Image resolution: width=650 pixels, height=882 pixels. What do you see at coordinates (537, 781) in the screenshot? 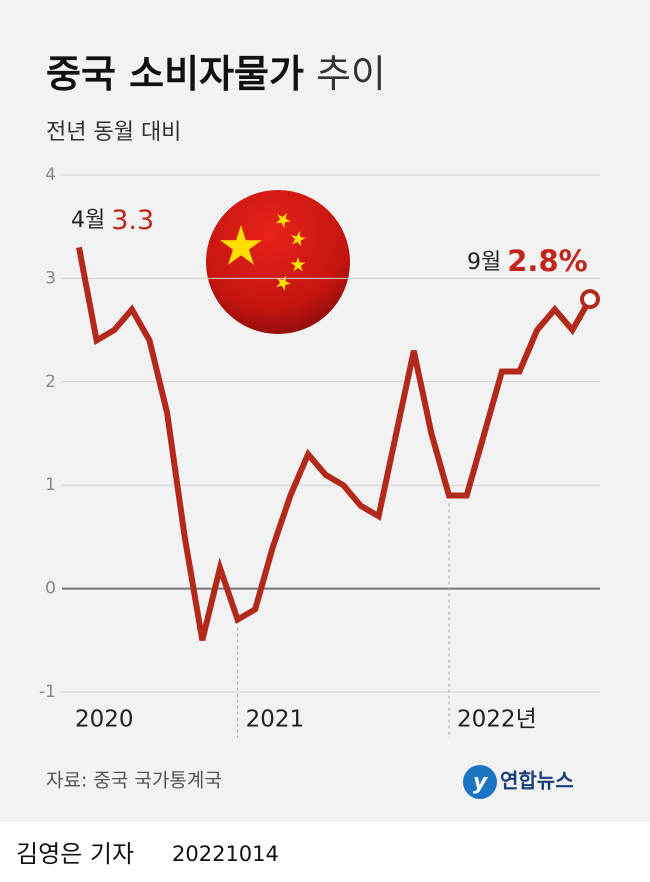
I see `logo-text: 연합뉴스` at bounding box center [537, 781].